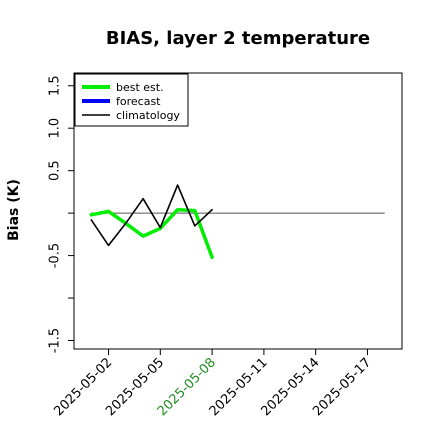 This screenshot has width=440, height=440. I want to click on y-axis-label: Bias (K), so click(14, 210).